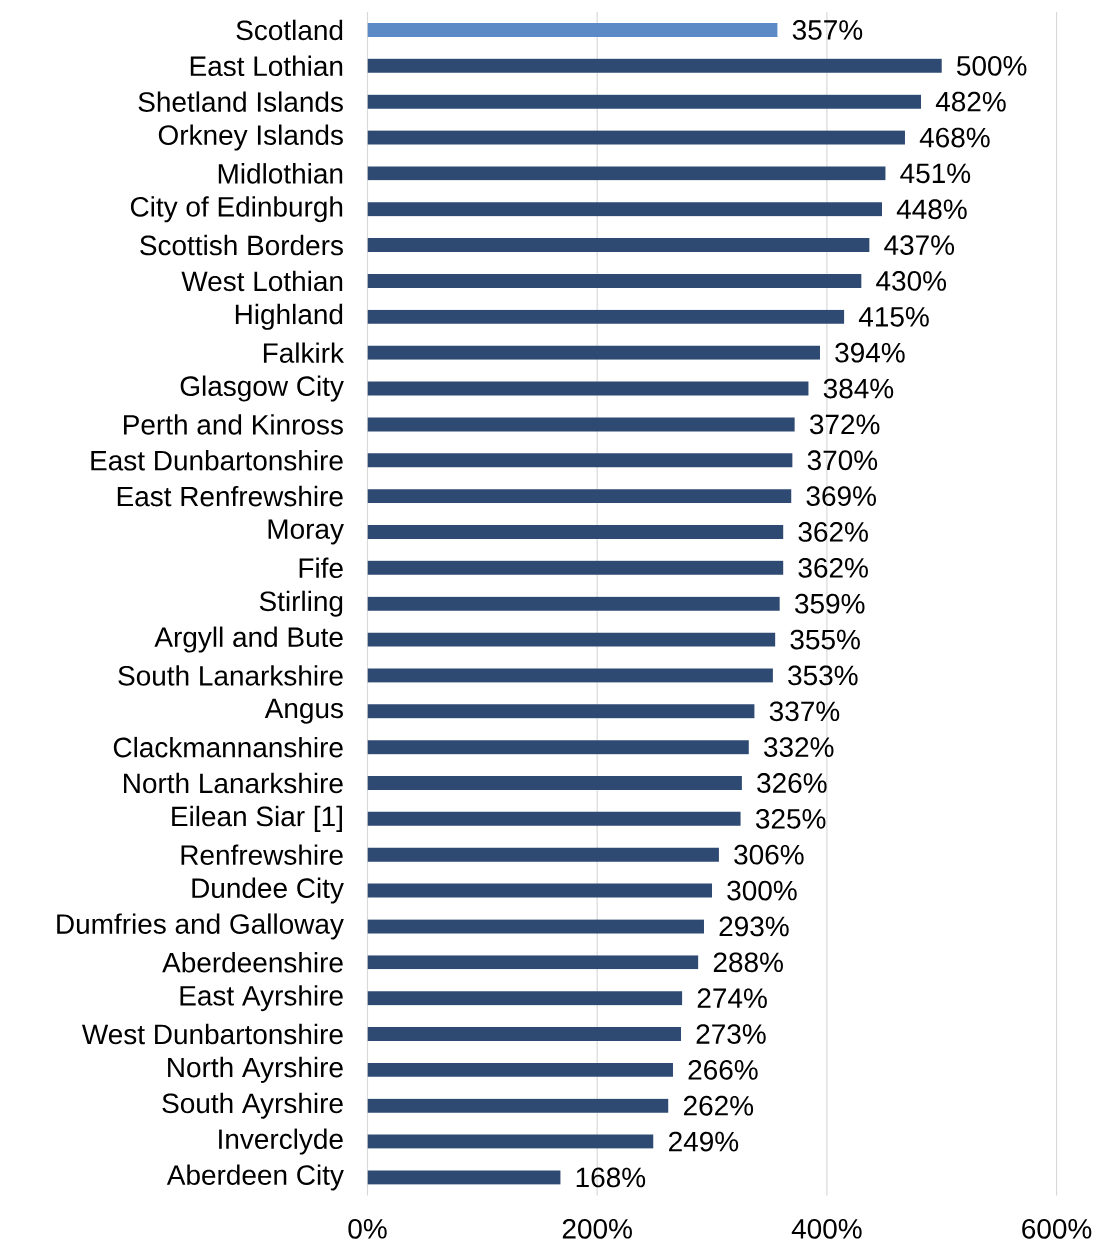 The image size is (1102, 1248). What do you see at coordinates (233, 783) in the screenshot?
I see `y-tick-label: North Lanarkshire` at bounding box center [233, 783].